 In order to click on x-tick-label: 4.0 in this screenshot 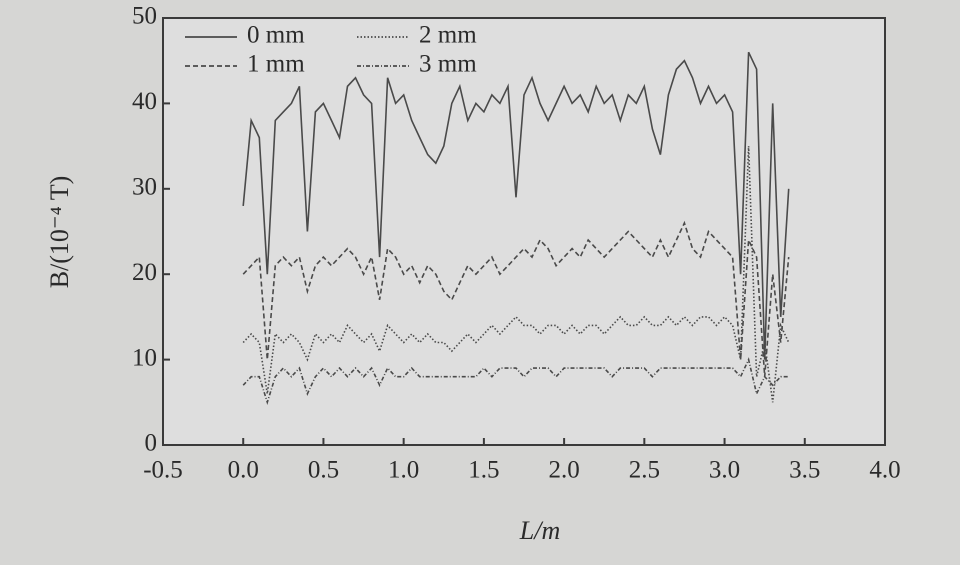, I will do `click(884, 470)`.